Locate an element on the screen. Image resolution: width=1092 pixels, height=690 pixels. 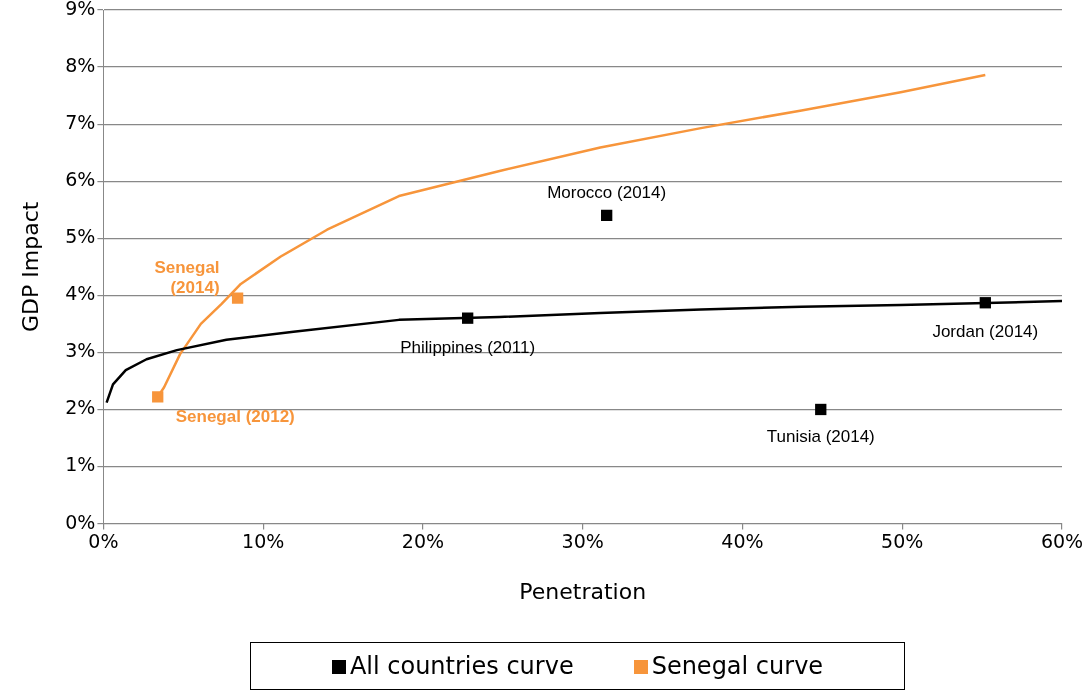
annotation: Morocco (2014) is located at coordinates (607, 193).